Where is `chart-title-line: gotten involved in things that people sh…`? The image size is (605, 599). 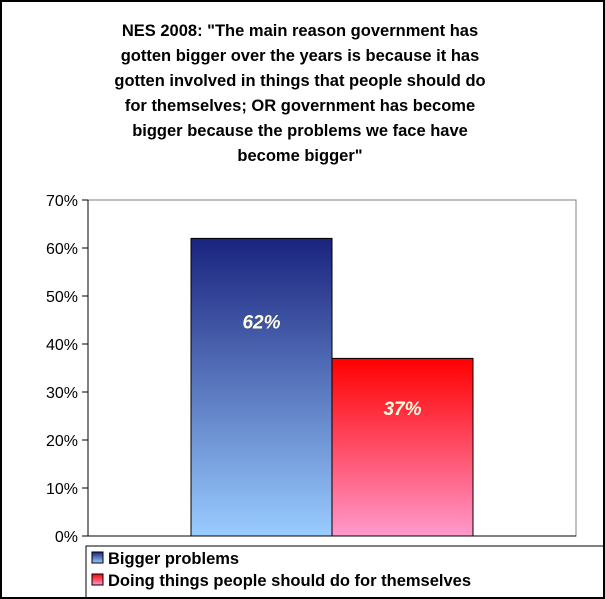
chart-title-line: gotten involved in things that people sh… is located at coordinates (299, 81).